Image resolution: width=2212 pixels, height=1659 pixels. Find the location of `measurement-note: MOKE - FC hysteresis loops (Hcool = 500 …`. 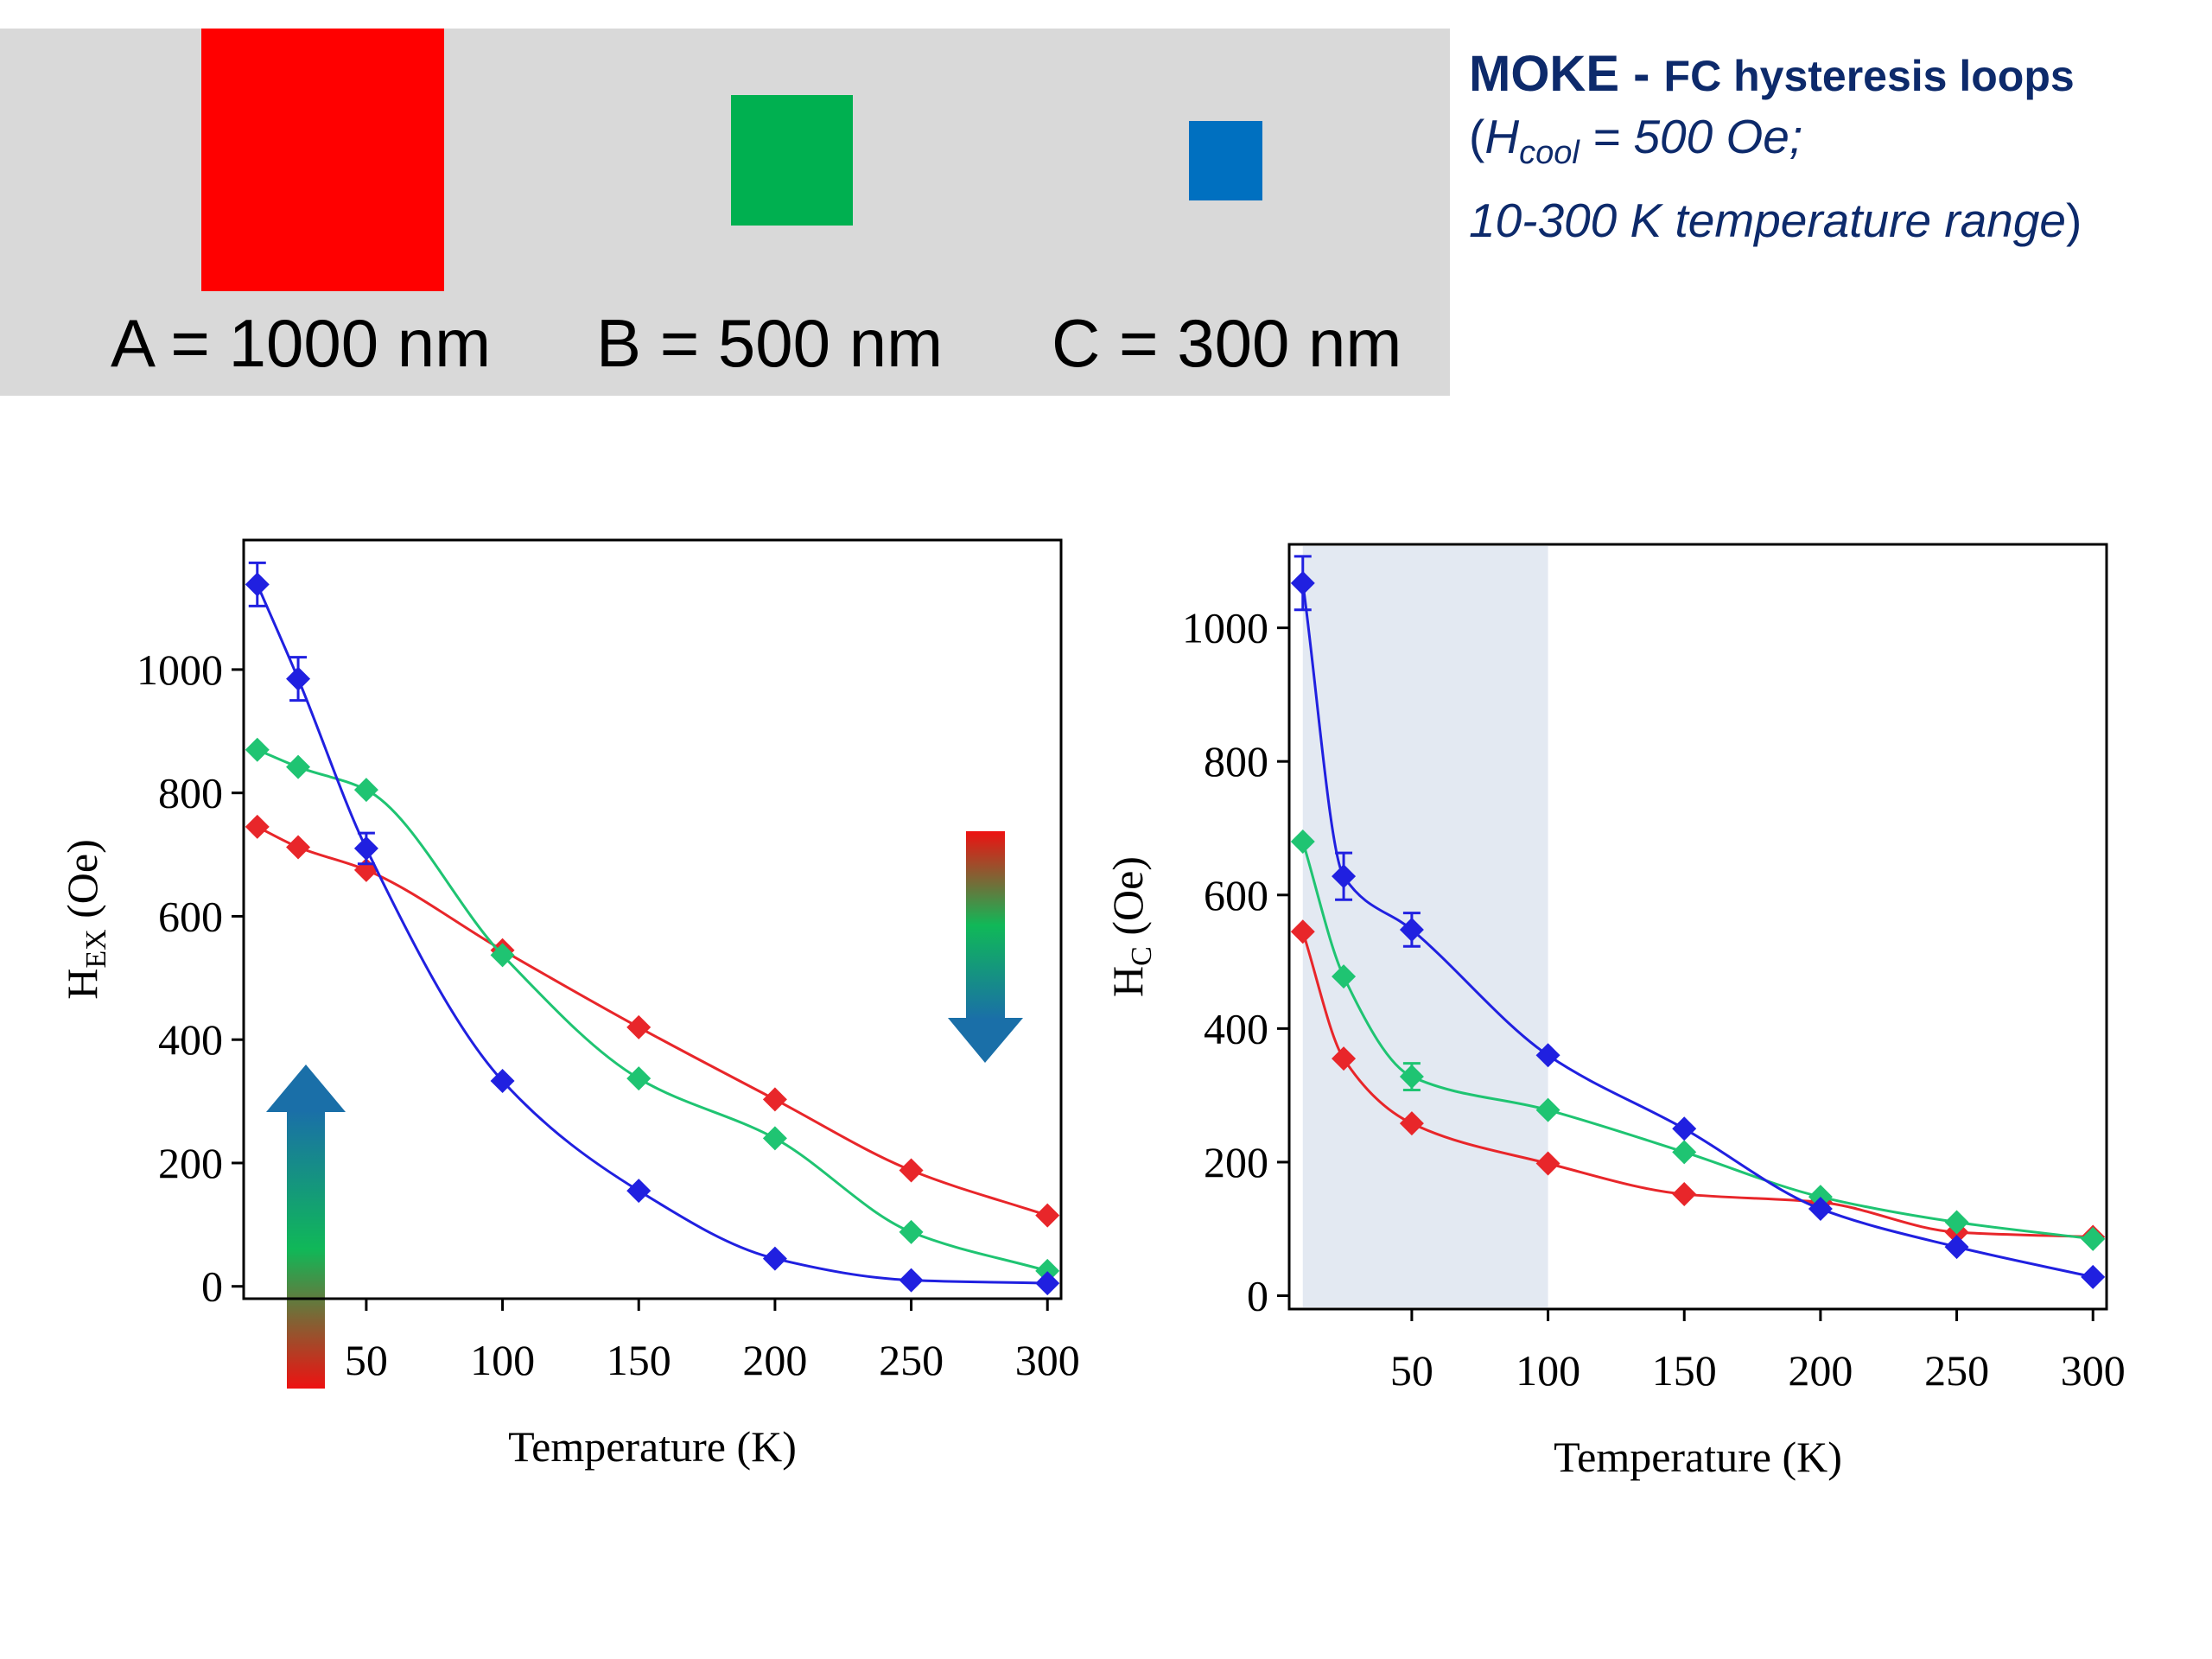

measurement-note: MOKE - FC hysteresis loops (Hcool = 500 … is located at coordinates (1775, 149).